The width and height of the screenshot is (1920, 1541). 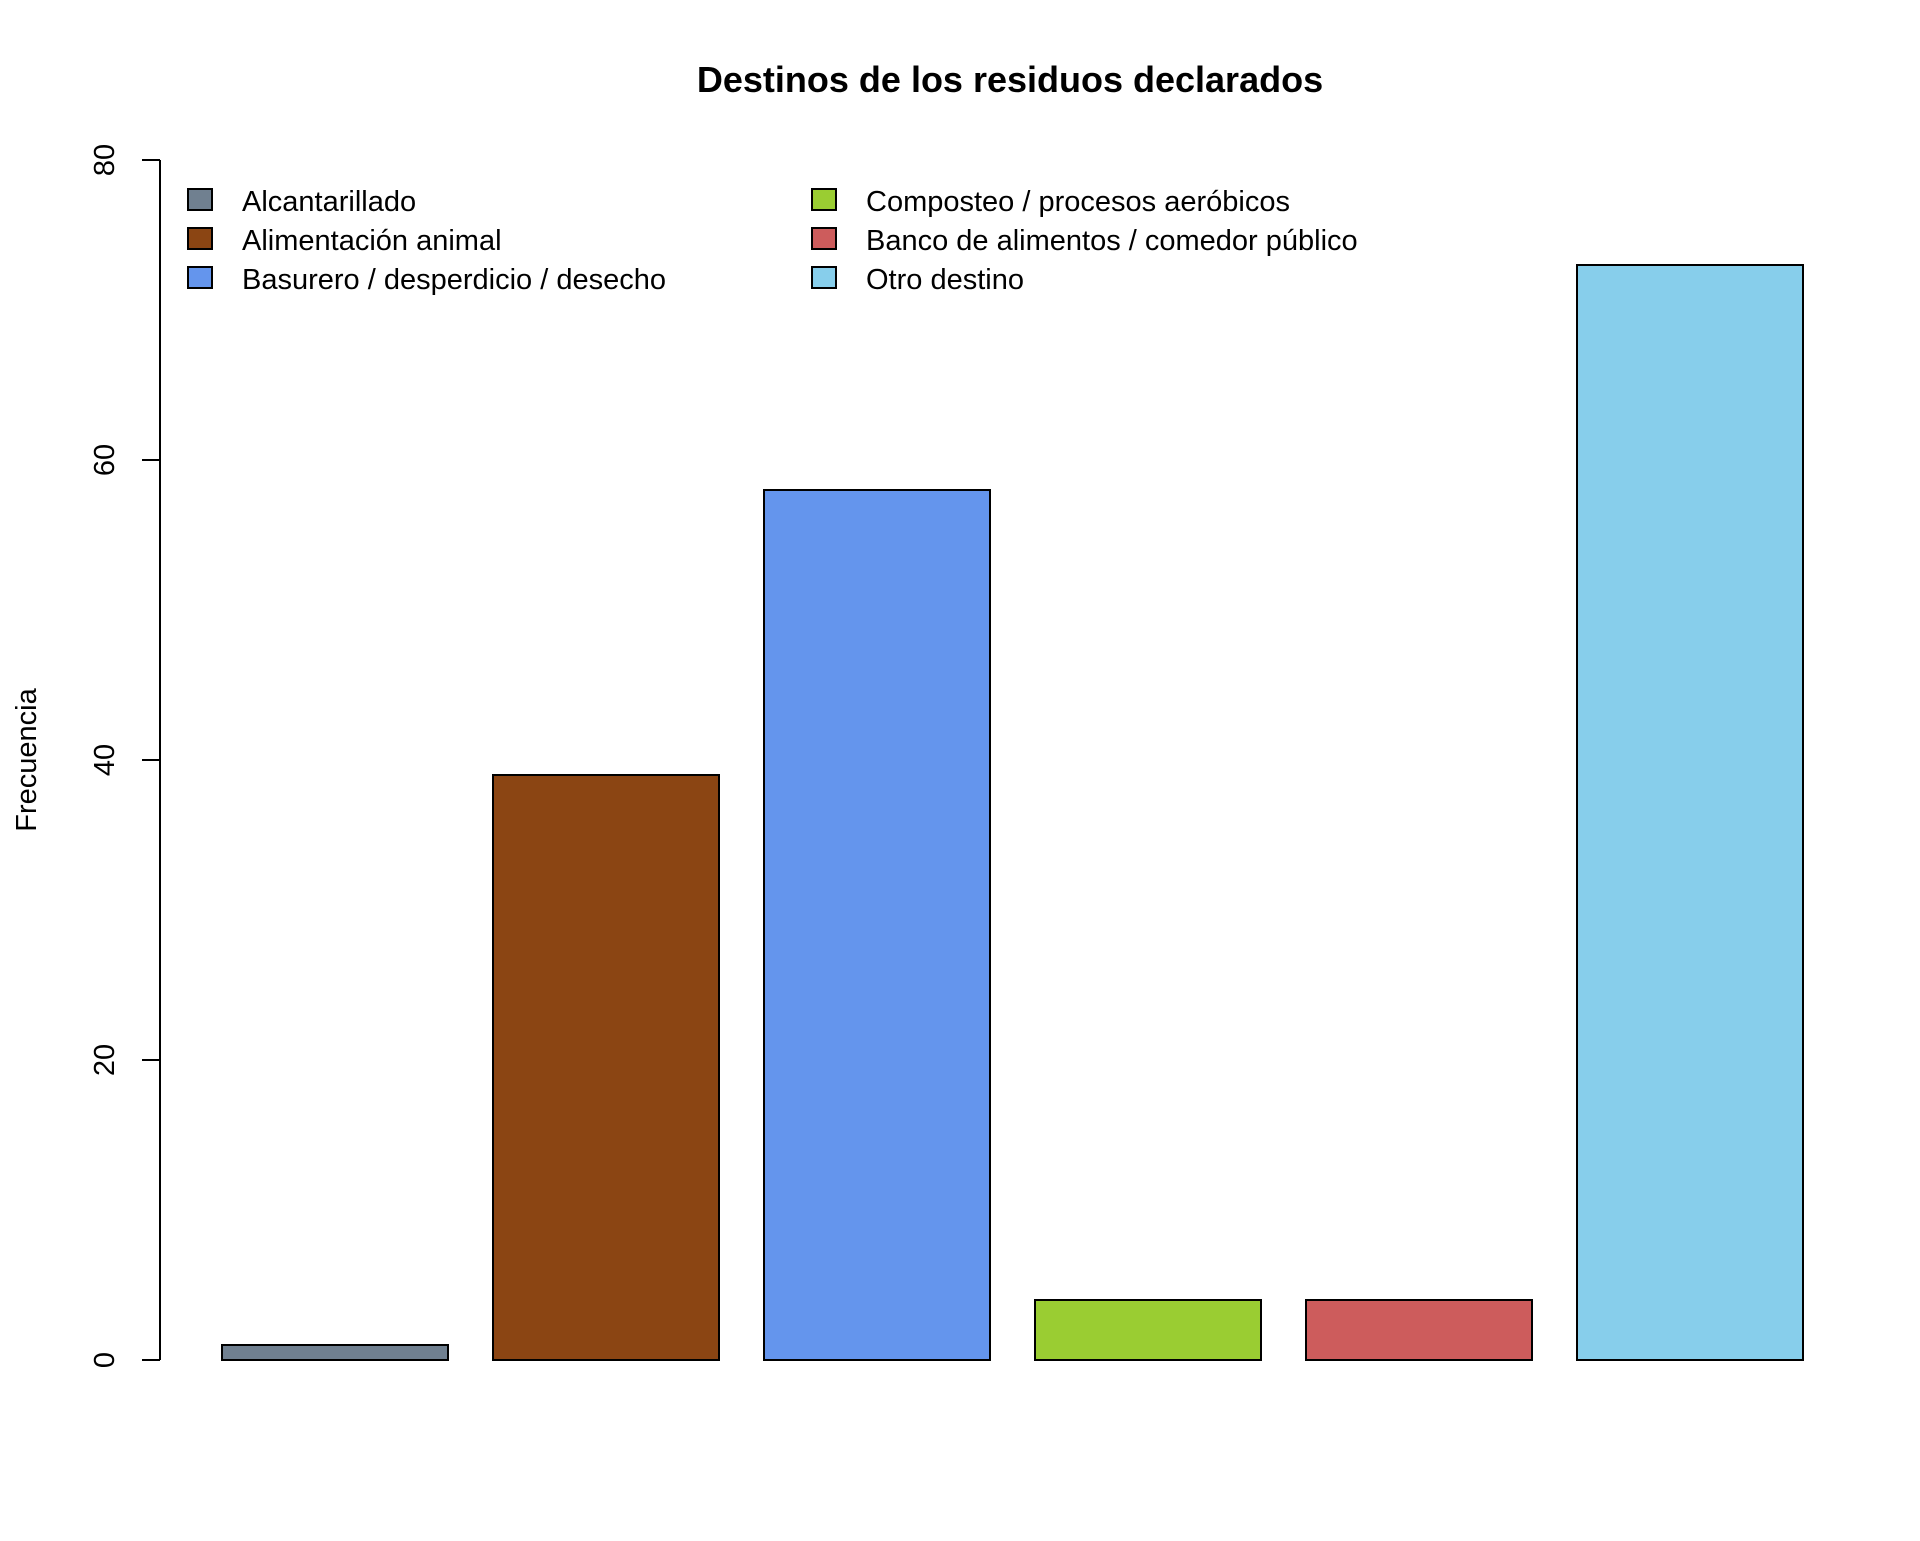 What do you see at coordinates (454, 280) in the screenshot?
I see `legend-label-3: Basurero / desperdicio / desecho` at bounding box center [454, 280].